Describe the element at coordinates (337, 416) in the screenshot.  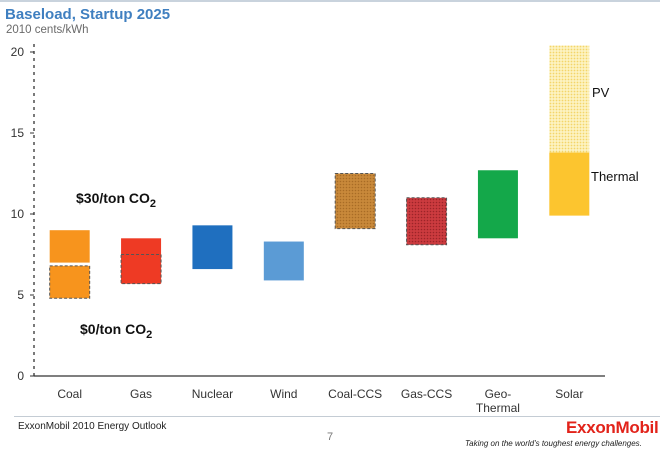
I see `footer-divider` at that location.